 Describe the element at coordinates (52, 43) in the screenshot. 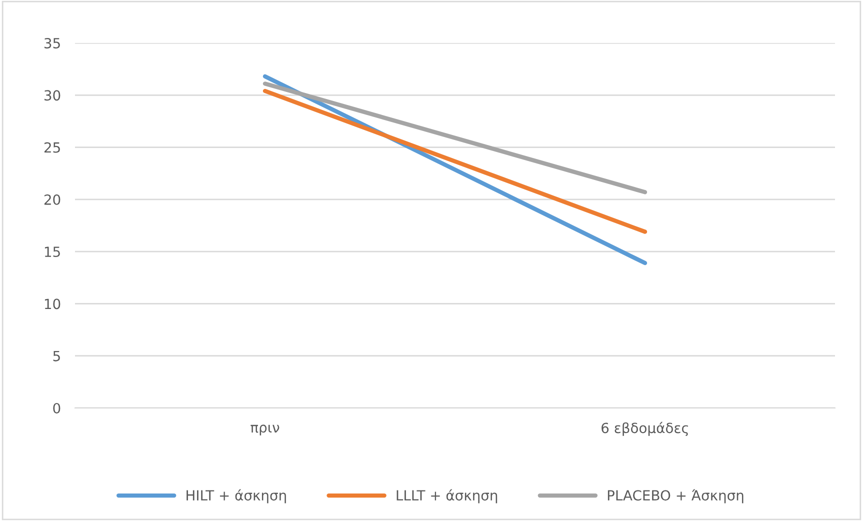

I see `y-tick-label: 35` at that location.